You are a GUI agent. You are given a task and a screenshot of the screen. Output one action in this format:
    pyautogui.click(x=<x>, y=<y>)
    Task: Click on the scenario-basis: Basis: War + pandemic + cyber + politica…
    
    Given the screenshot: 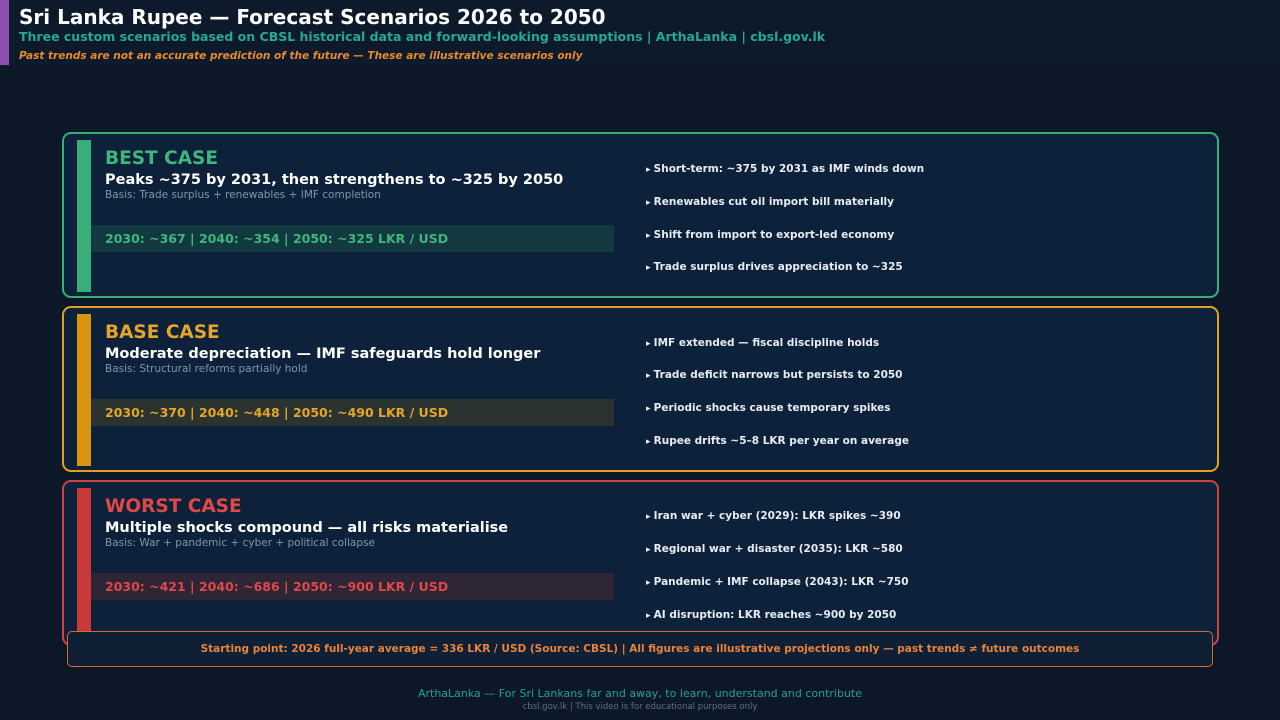 What is the action you would take?
    pyautogui.click(x=240, y=543)
    